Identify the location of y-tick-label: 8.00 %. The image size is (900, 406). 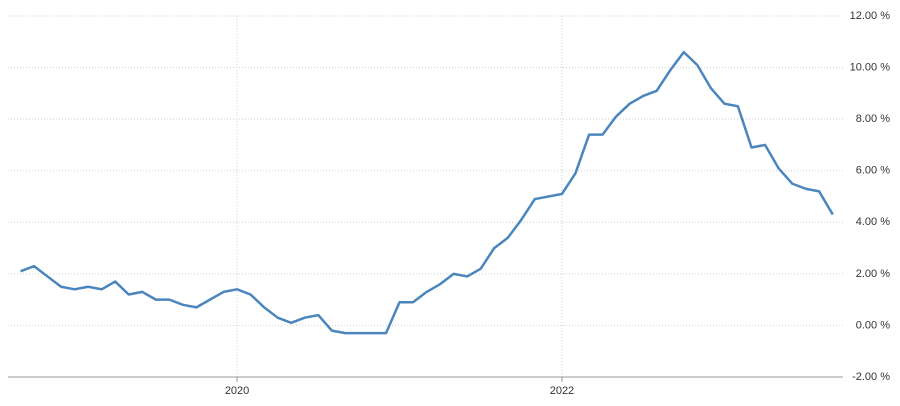
(873, 119).